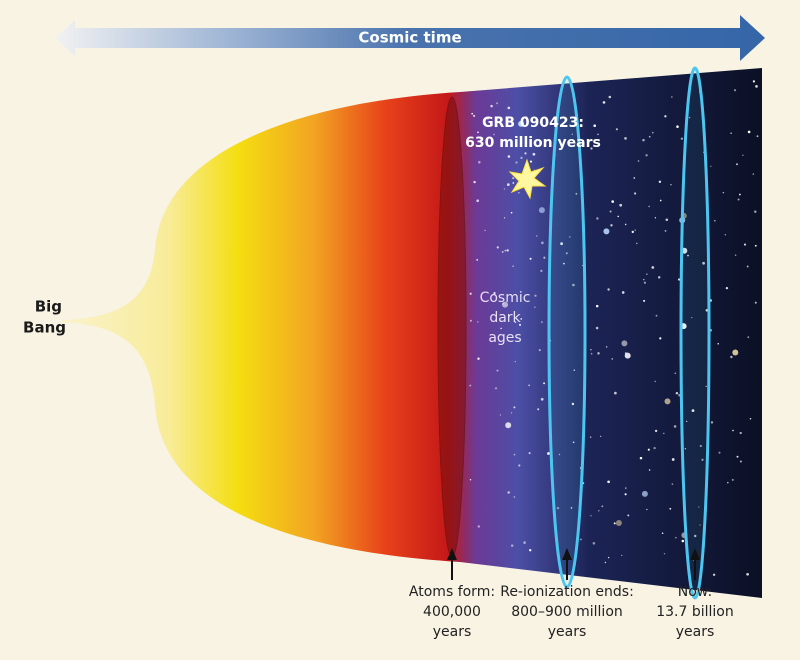 The width and height of the screenshot is (800, 660). Describe the element at coordinates (567, 592) in the screenshot. I see `milestone-label: Re-ionization ends:` at that location.